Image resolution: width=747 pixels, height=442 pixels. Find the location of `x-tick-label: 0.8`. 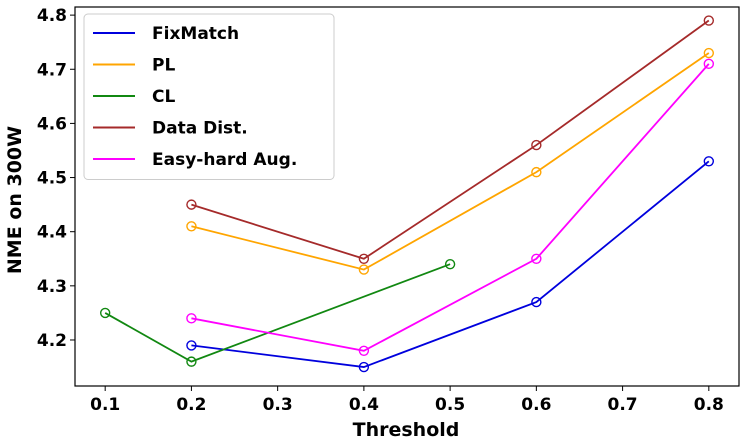

x-tick-label: 0.8 is located at coordinates (709, 405).